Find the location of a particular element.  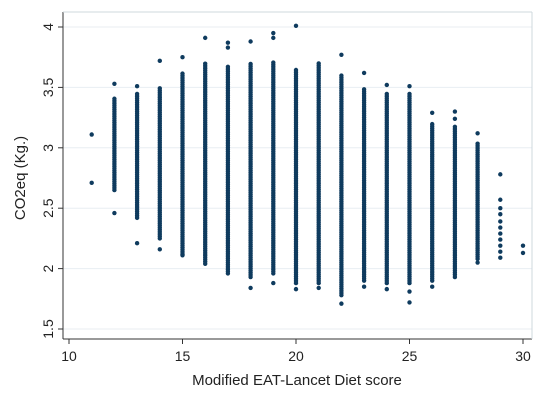

y-axis-title: CO2eq (Kg.) is located at coordinates (20, 178).